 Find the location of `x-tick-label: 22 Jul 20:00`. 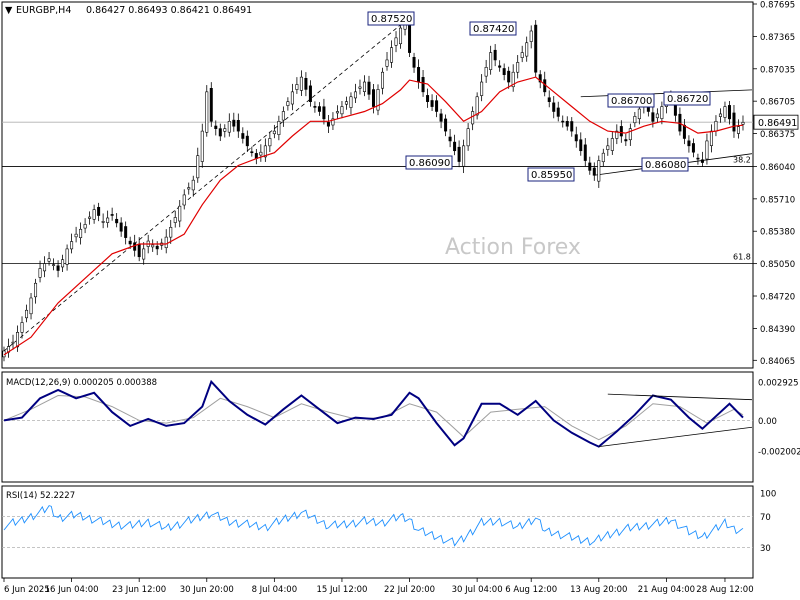

x-tick-label: 22 Jul 20:00 is located at coordinates (409, 590).